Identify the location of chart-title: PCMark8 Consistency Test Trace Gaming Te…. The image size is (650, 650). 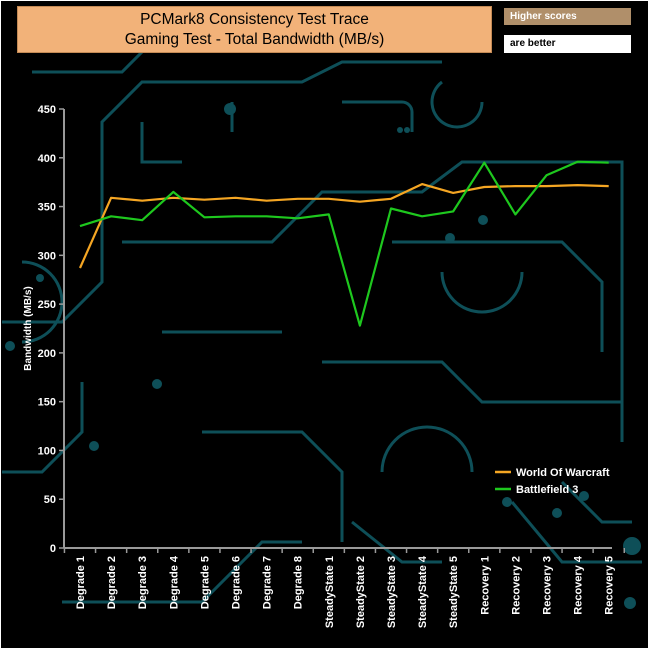
(254, 29).